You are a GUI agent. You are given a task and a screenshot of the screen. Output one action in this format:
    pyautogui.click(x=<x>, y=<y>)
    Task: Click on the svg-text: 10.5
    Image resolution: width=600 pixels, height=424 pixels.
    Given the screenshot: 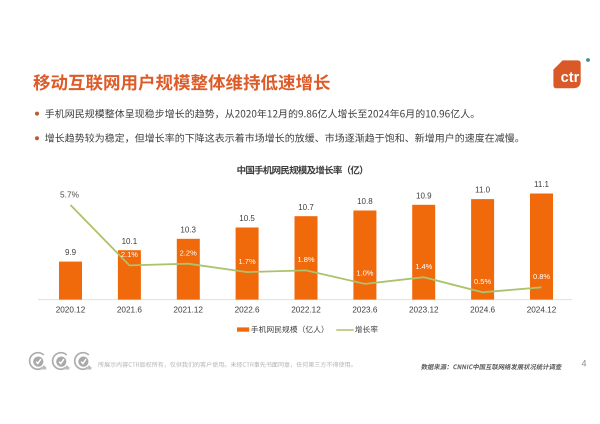 What is the action you would take?
    pyautogui.click(x=247, y=218)
    